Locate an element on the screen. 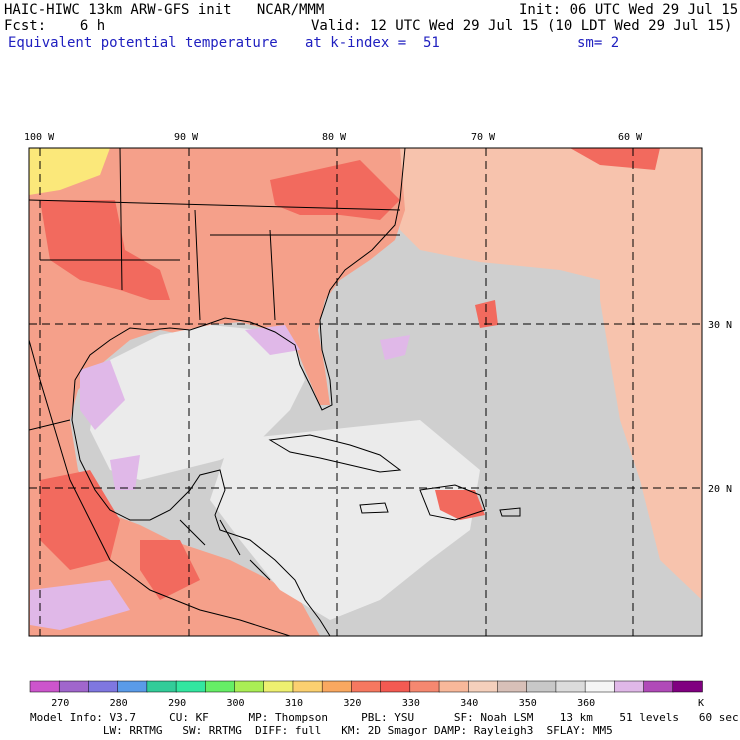 Image resolution: width=740 pixels, height=740 pixels. colorbar-tick-label: 320 is located at coordinates (352, 703).